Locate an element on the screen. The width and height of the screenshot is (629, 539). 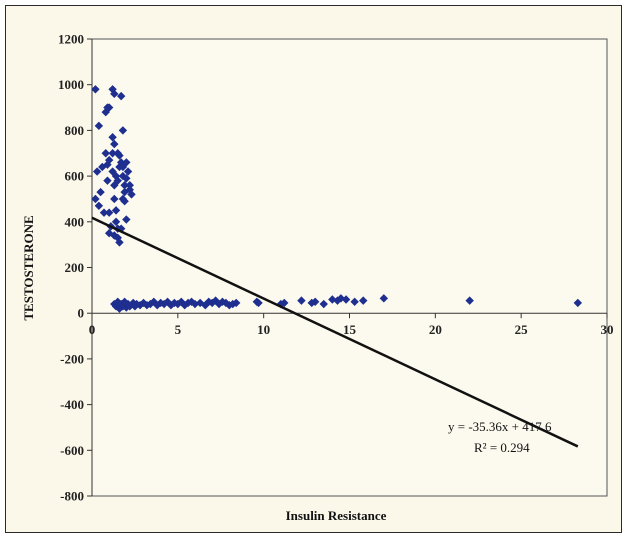
y-tick-label: 400 is located at coordinates (75, 221).